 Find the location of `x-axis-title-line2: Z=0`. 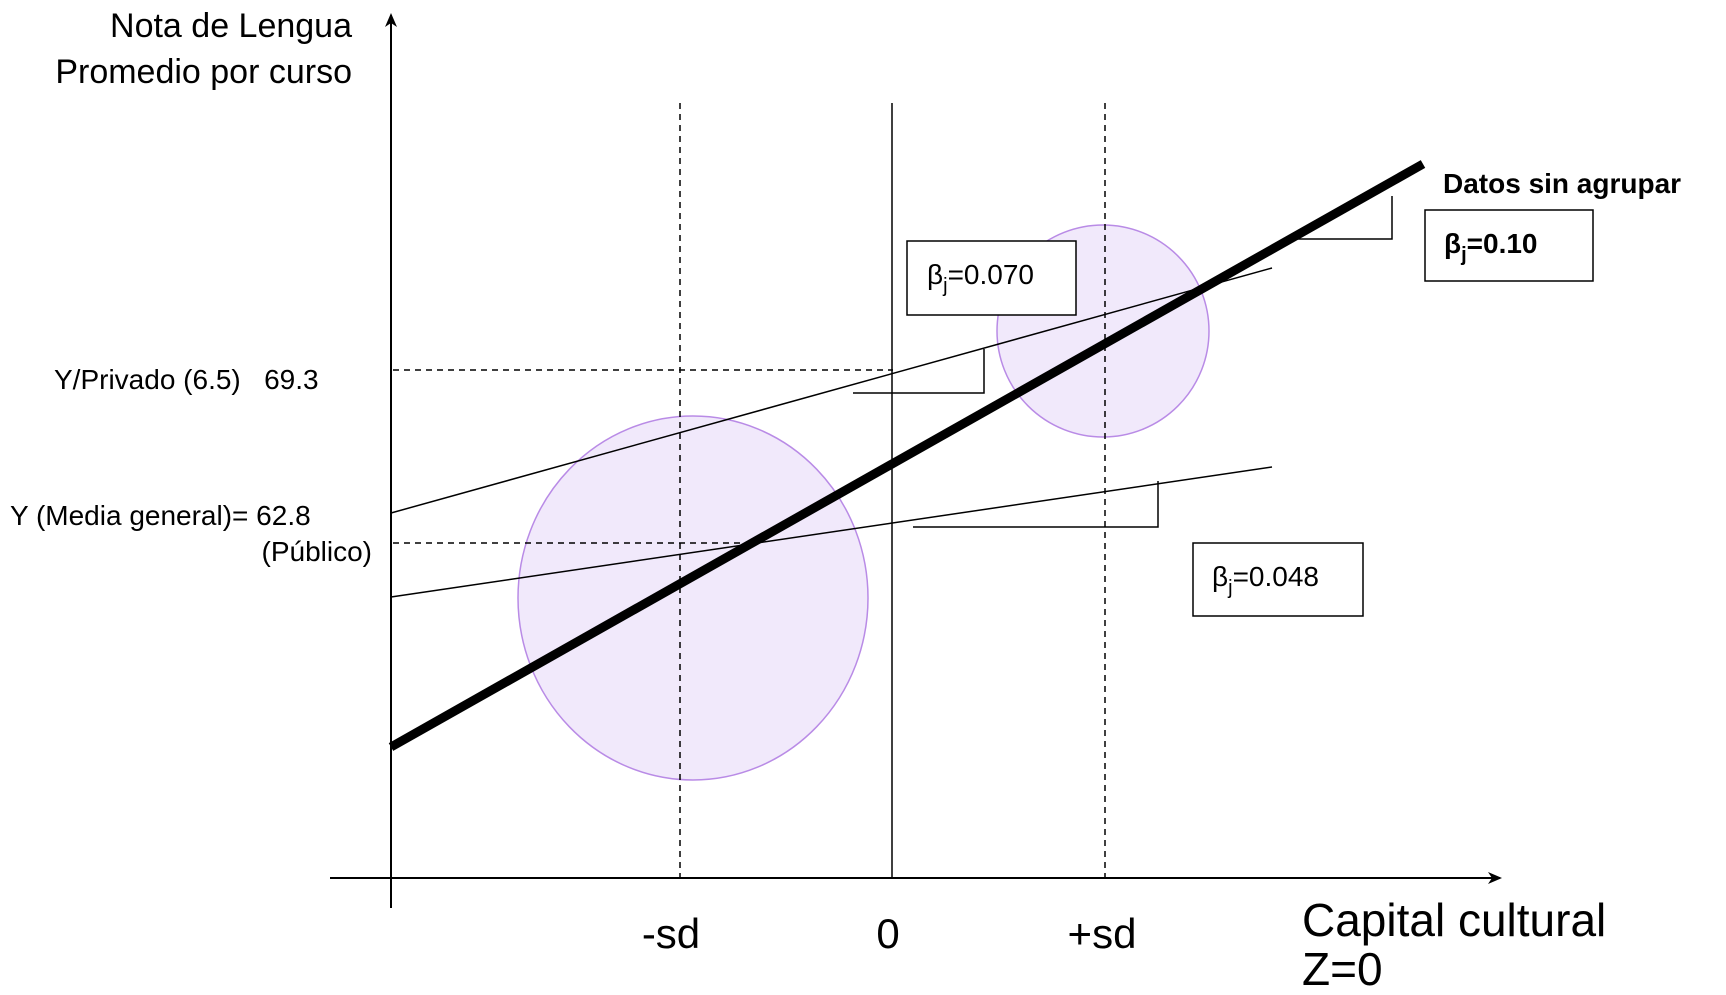

x-axis-title-line2: Z=0 is located at coordinates (1342, 969).